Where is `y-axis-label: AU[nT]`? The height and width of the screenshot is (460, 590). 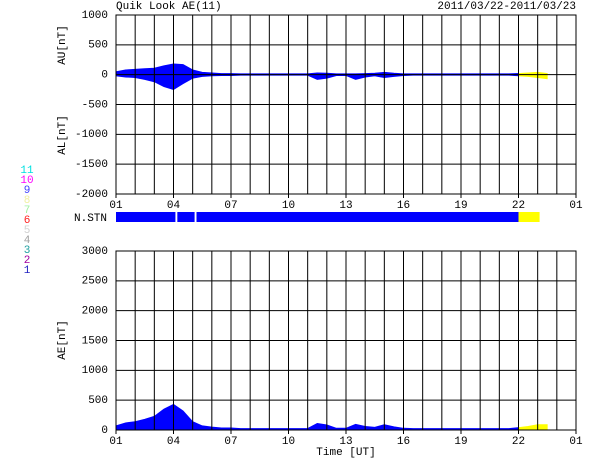
y-axis-label: AU[nT] is located at coordinates (63, 45).